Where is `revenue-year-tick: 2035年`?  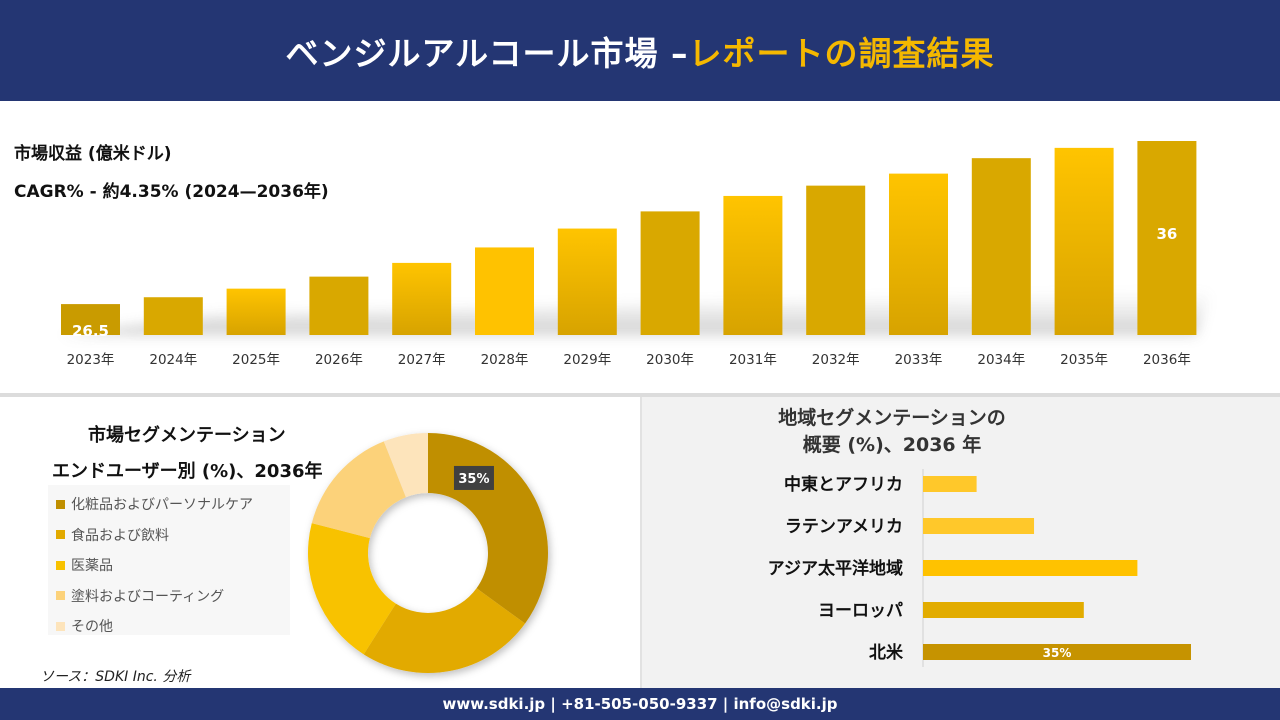
revenue-year-tick: 2035年 is located at coordinates (1084, 360).